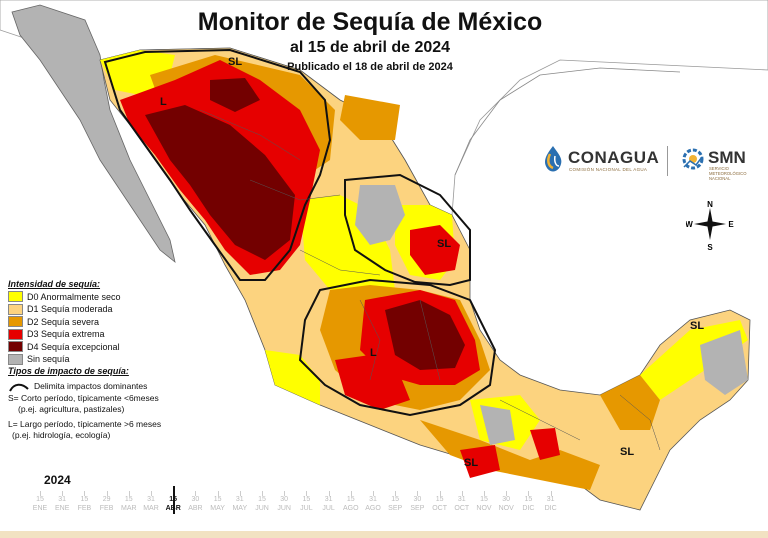  I want to click on smn-subtitle: SERVICIO METEOROLÓGICO NACIONAL, so click(728, 173).